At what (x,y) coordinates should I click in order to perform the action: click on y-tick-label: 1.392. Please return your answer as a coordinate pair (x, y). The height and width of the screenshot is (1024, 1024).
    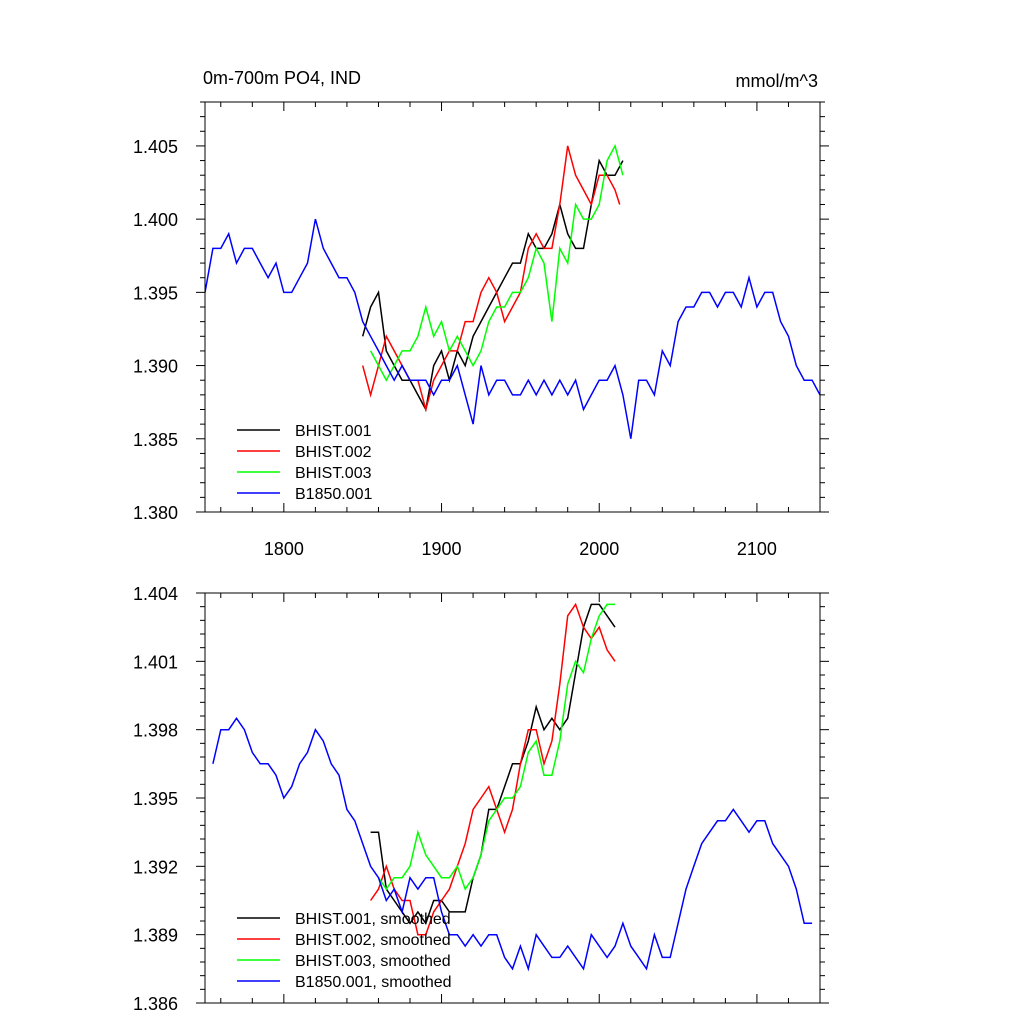
    Looking at the image, I should click on (155, 867).